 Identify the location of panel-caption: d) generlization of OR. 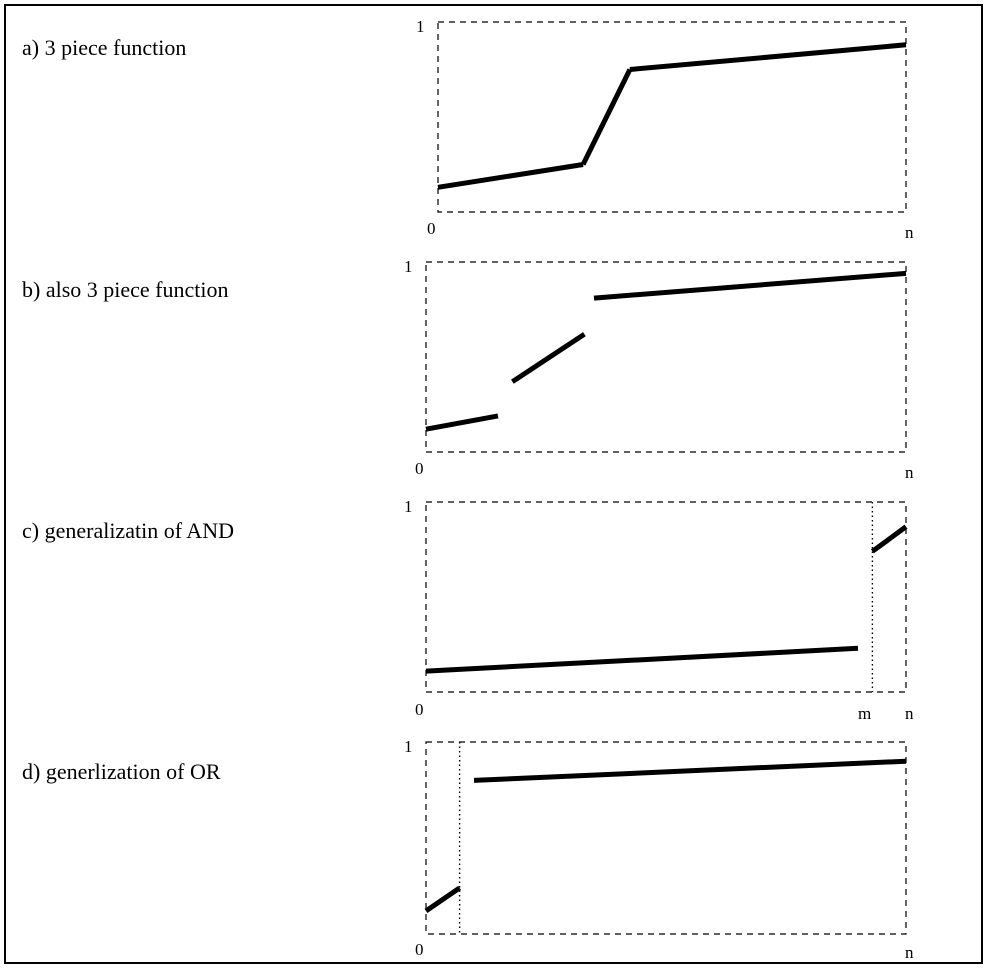
(121, 771).